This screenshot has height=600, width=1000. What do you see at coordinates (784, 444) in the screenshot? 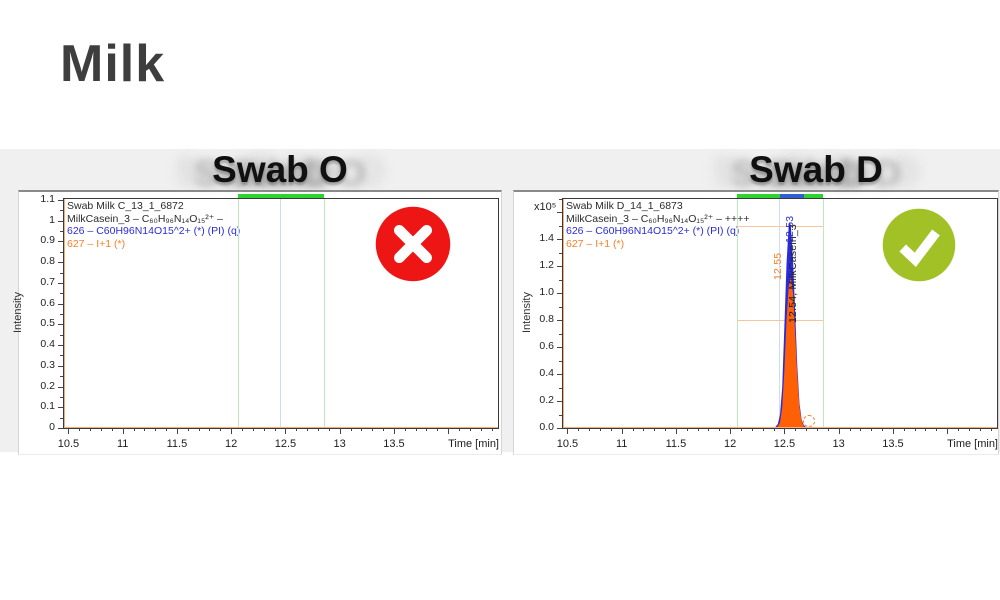
I see `x-tick-label: 12.5` at bounding box center [784, 444].